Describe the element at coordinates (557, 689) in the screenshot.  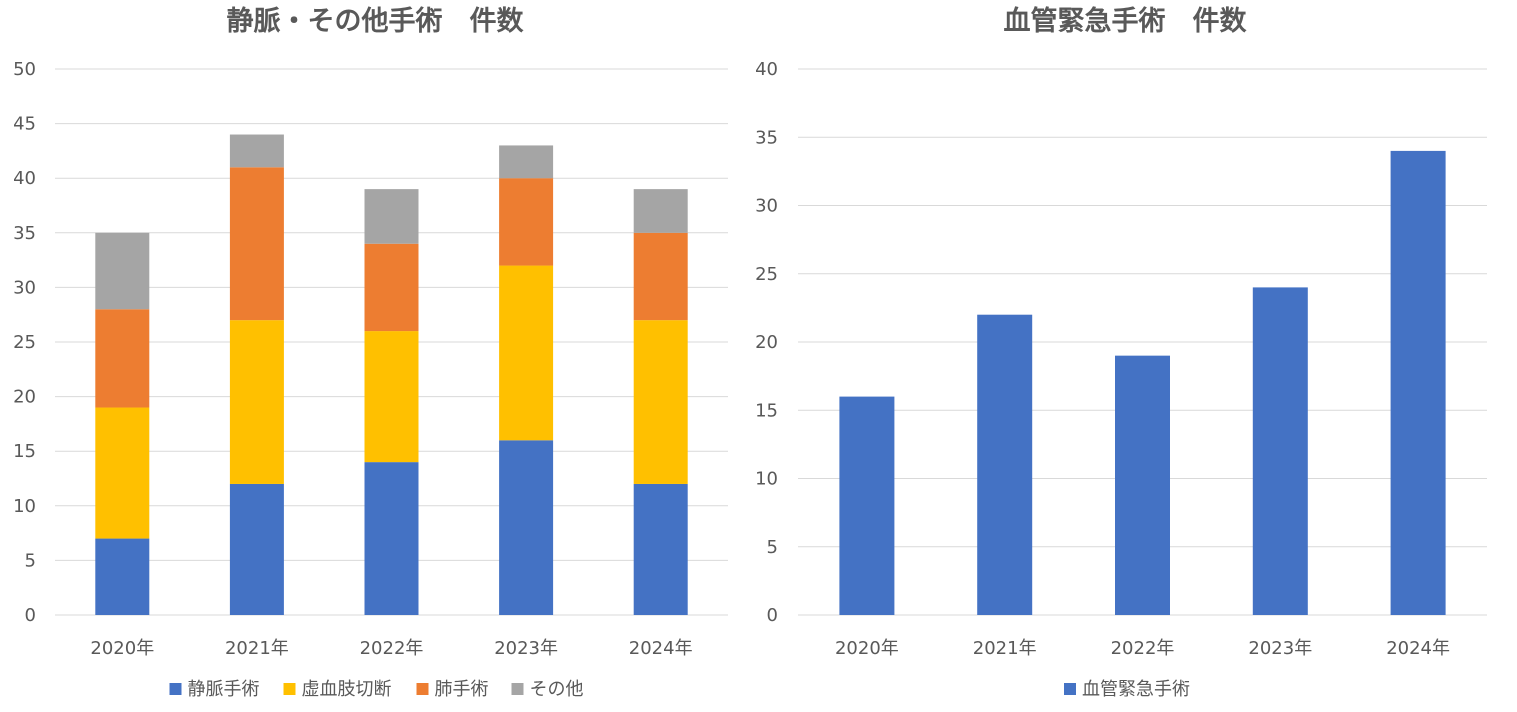
I see `legend-label: その他` at that location.